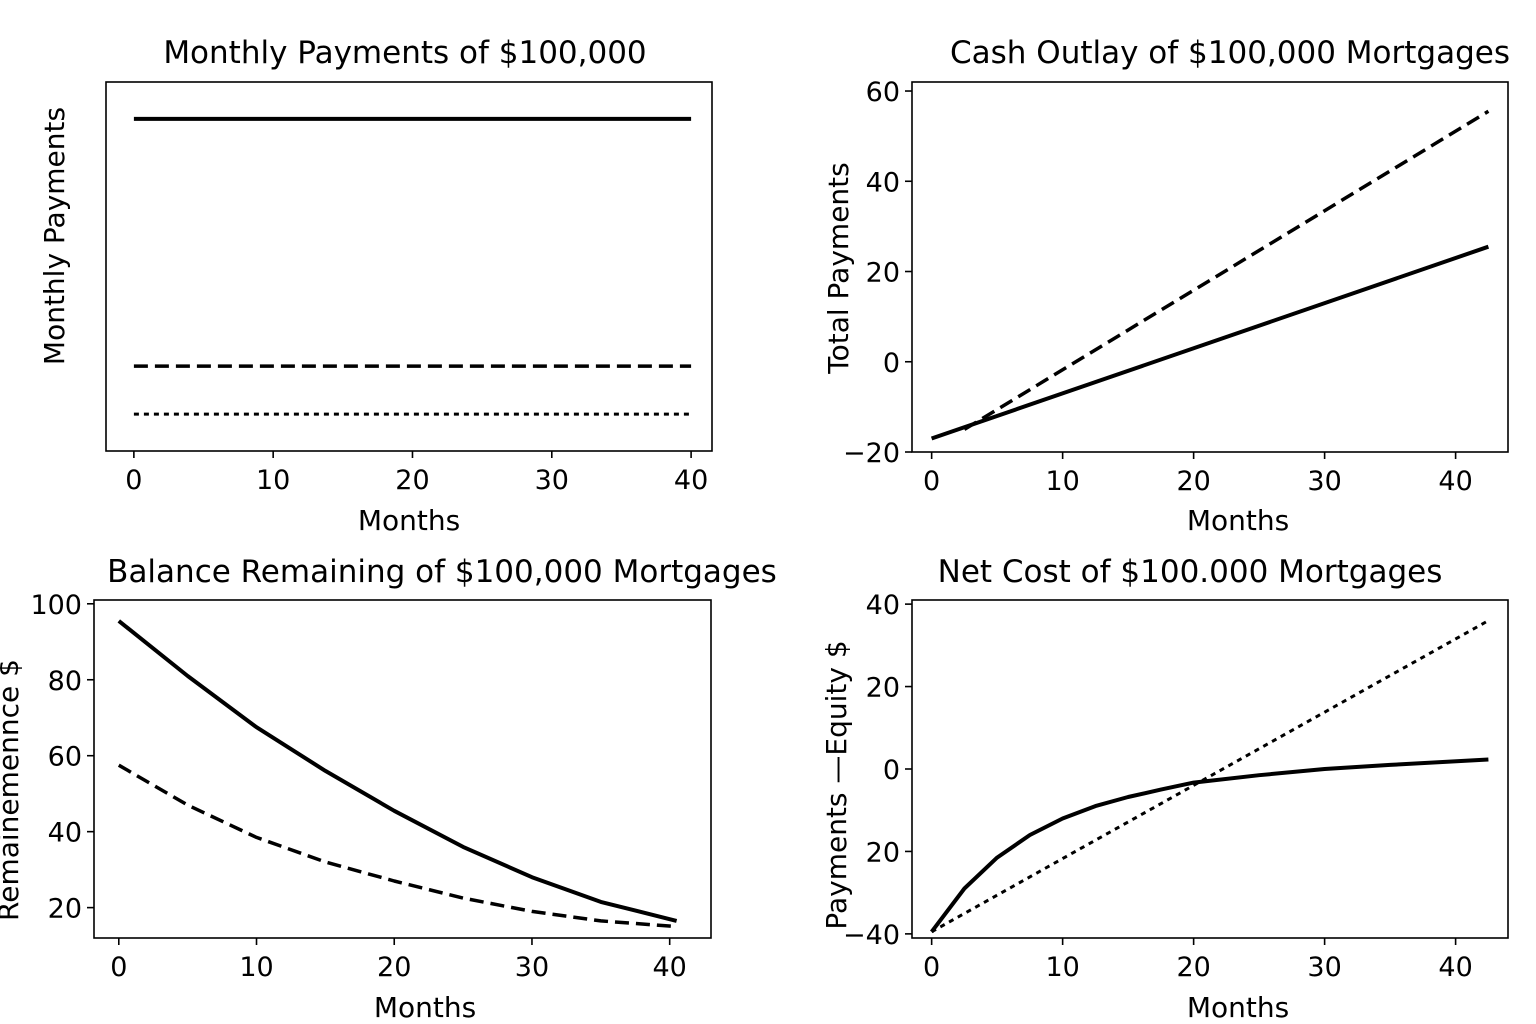 This screenshot has width=1536, height=1024. I want to click on chart-title: Monthly Payments of $100,000, so click(404, 53).